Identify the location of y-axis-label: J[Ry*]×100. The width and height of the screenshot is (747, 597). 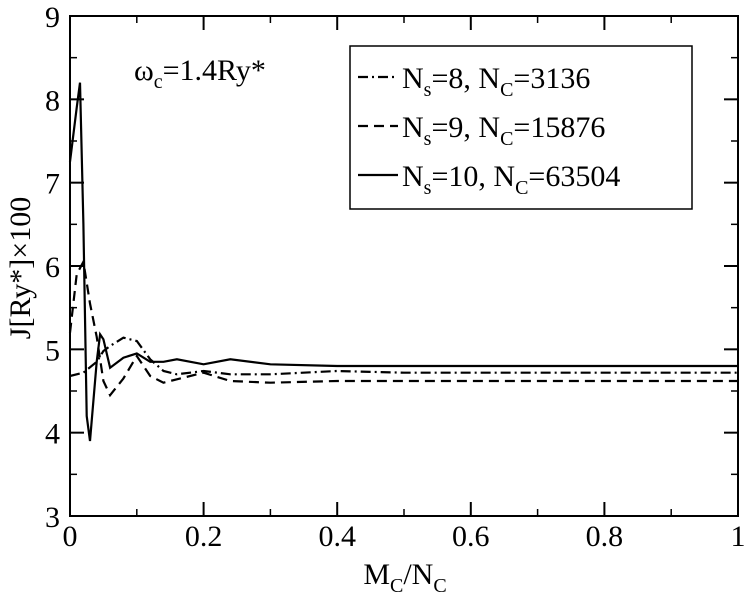
(20, 268).